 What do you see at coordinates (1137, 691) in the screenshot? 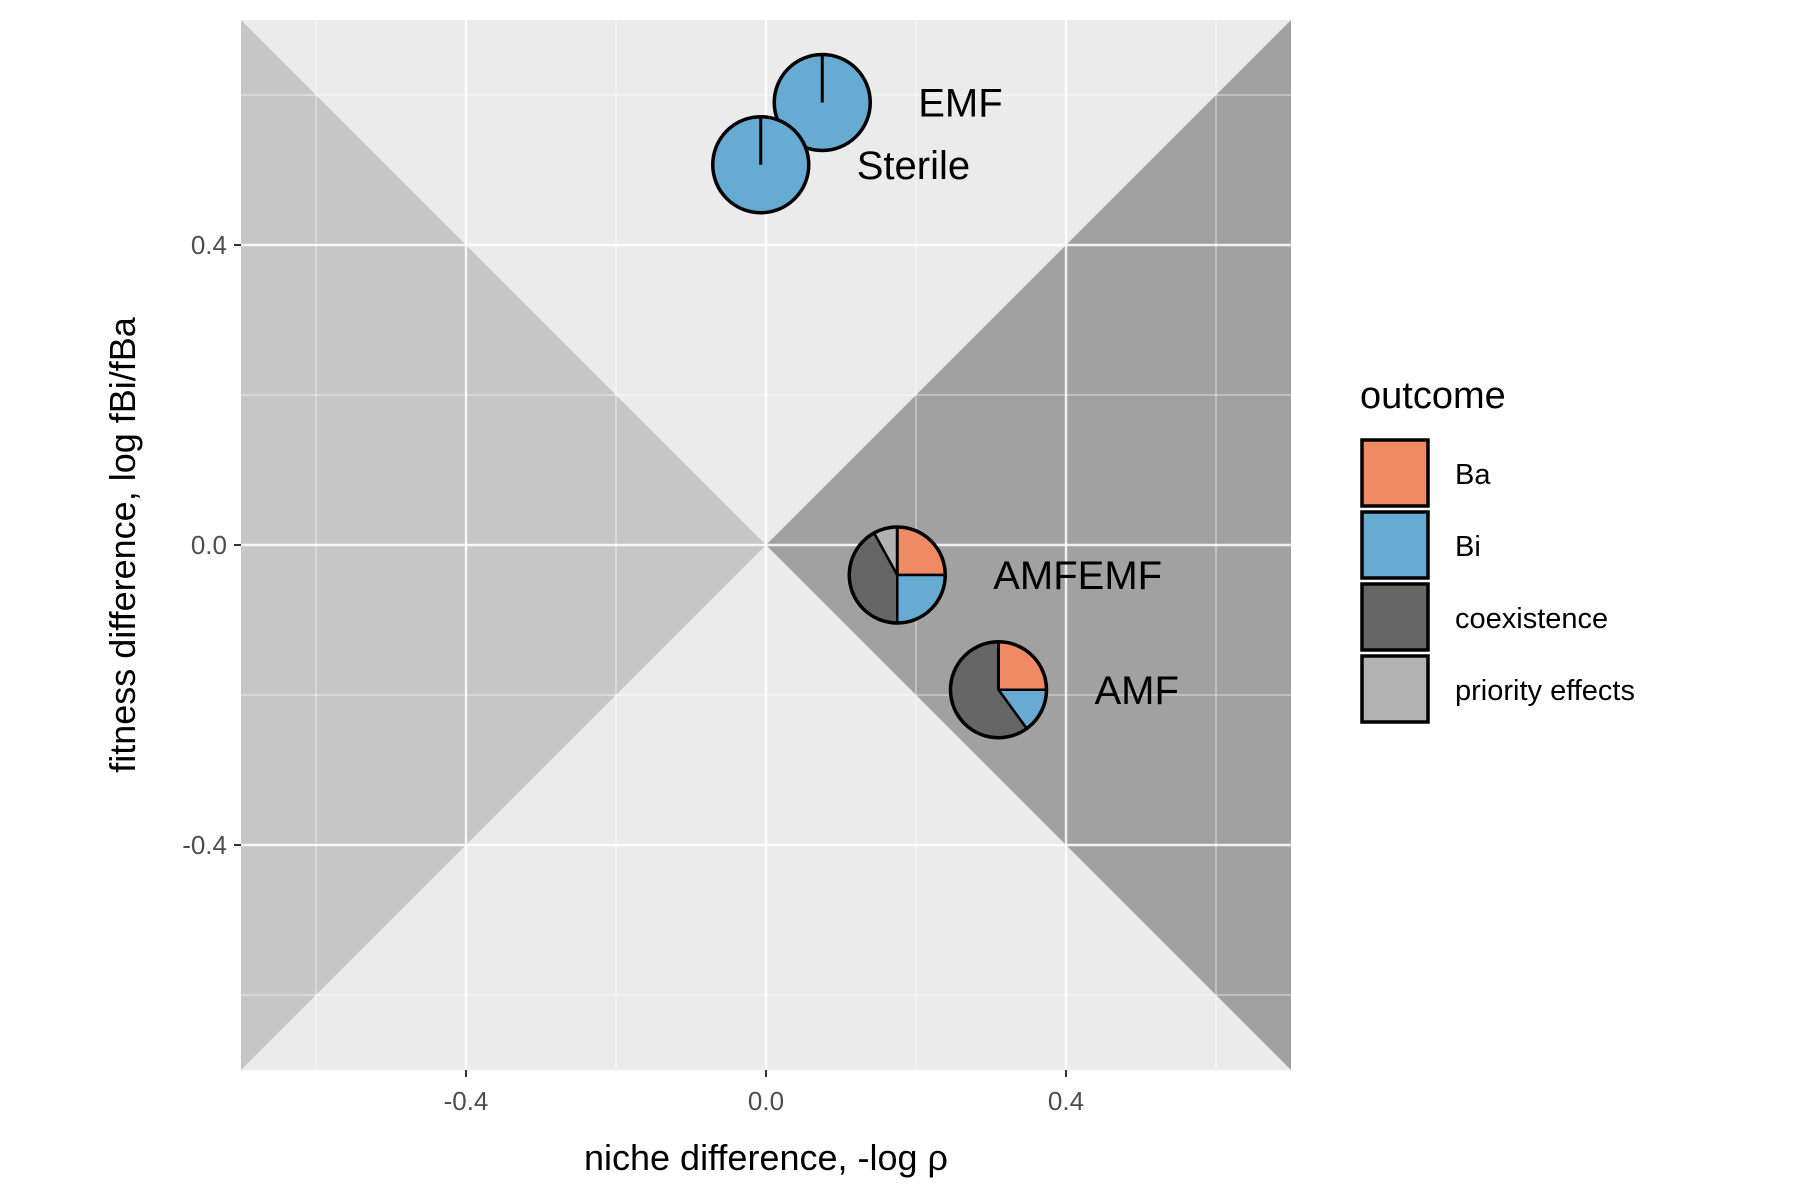
I see `point-label-amf: AMF` at bounding box center [1137, 691].